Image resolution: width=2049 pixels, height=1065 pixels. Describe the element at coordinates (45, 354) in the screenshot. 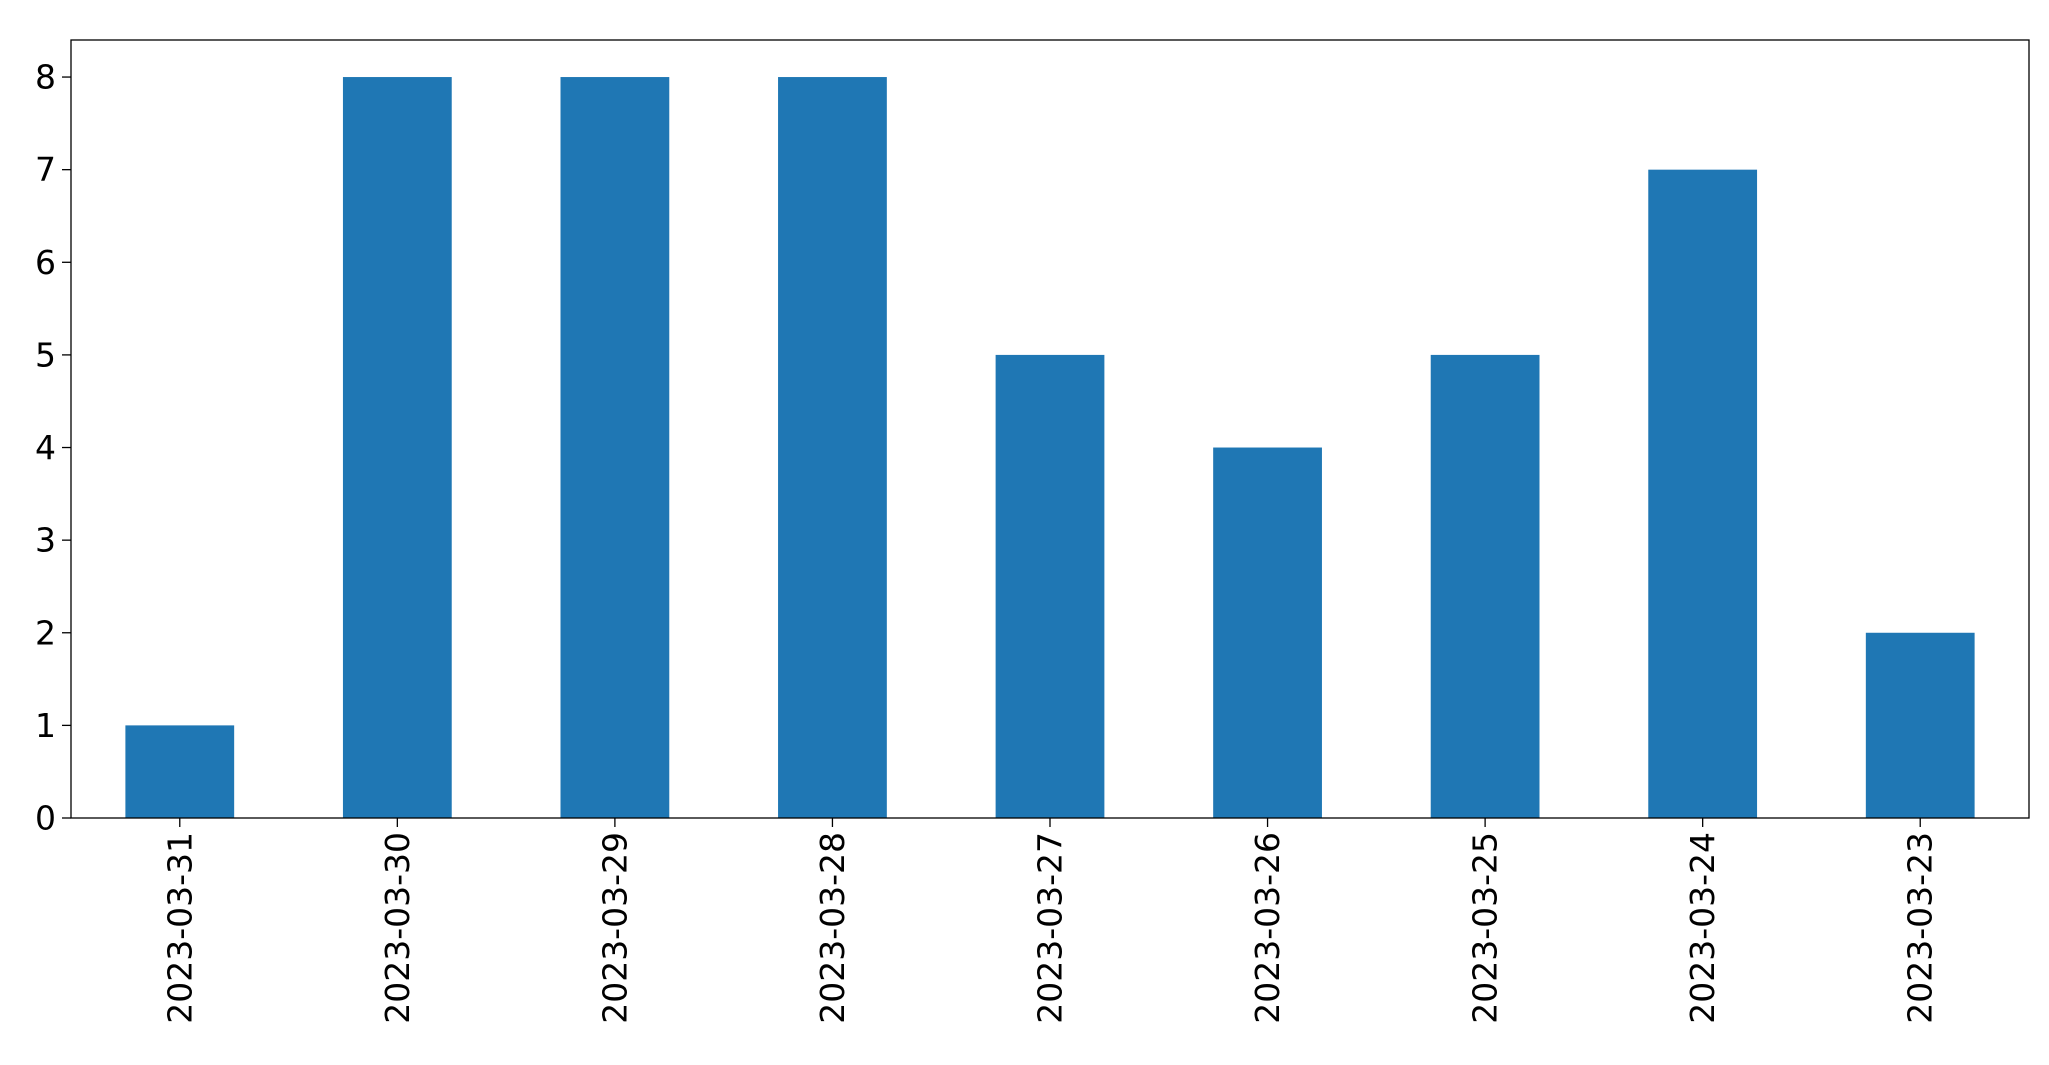

I see `y-tick-label: 5` at that location.